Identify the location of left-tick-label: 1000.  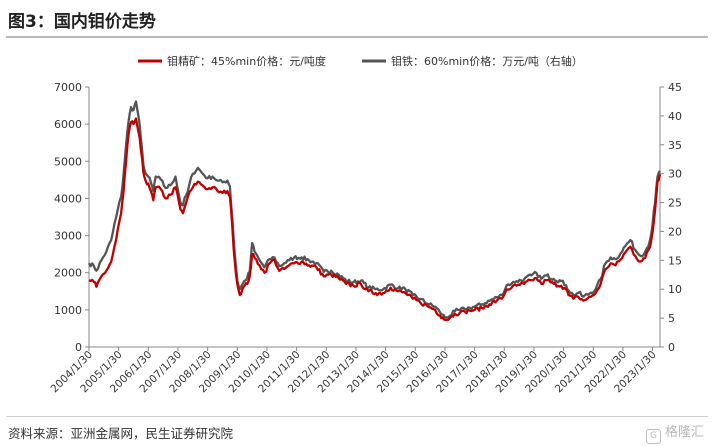
(68, 310).